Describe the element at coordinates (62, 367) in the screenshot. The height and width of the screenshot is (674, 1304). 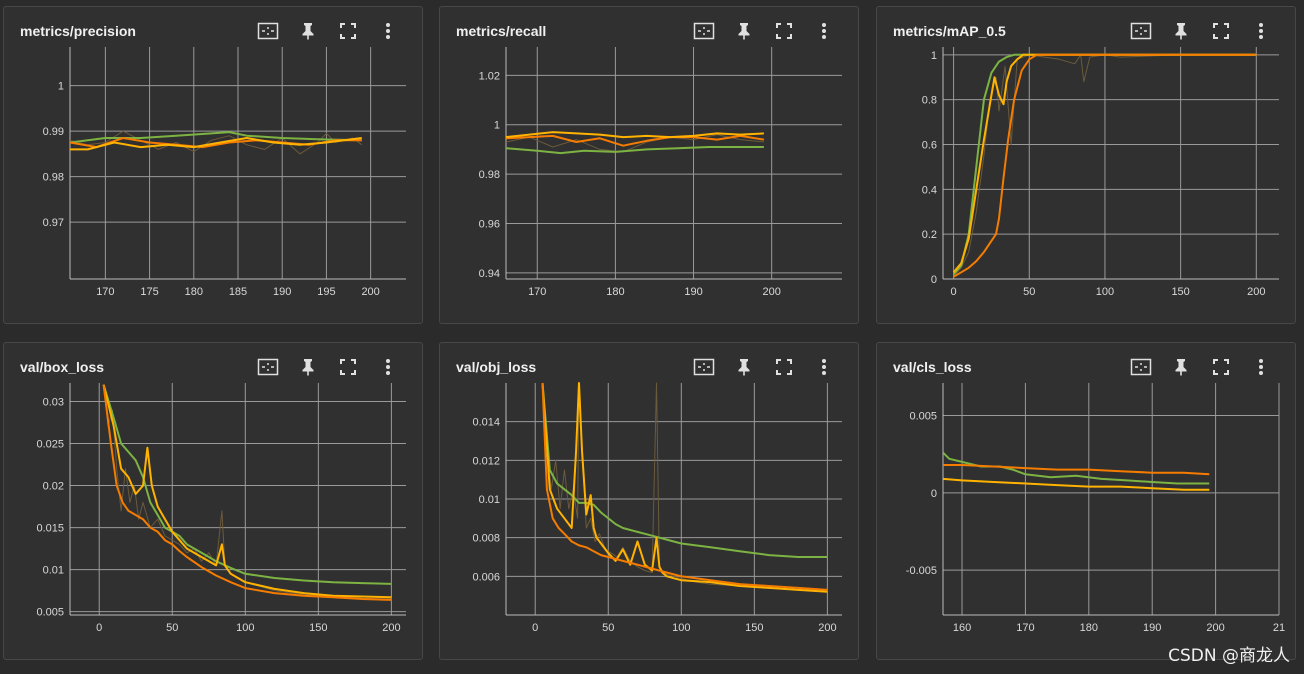
I see `chart-title: val/box_loss` at that location.